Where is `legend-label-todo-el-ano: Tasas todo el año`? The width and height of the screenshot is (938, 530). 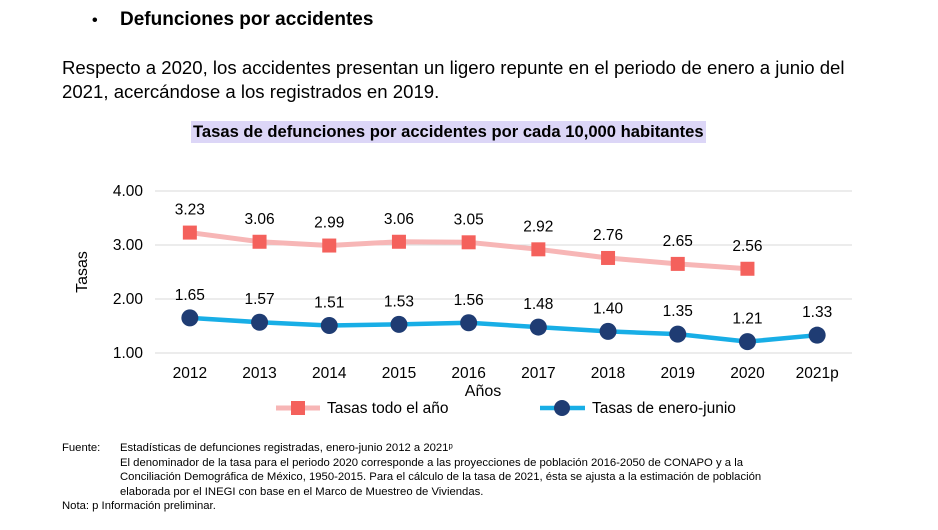 legend-label-todo-el-ano: Tasas todo el año is located at coordinates (388, 408).